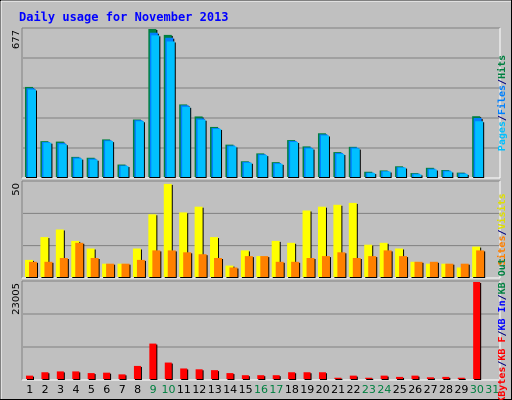 This screenshot has height=400, width=512. Describe the element at coordinates (153, 389) in the screenshot. I see `x-tick-day-9: 9` at that location.